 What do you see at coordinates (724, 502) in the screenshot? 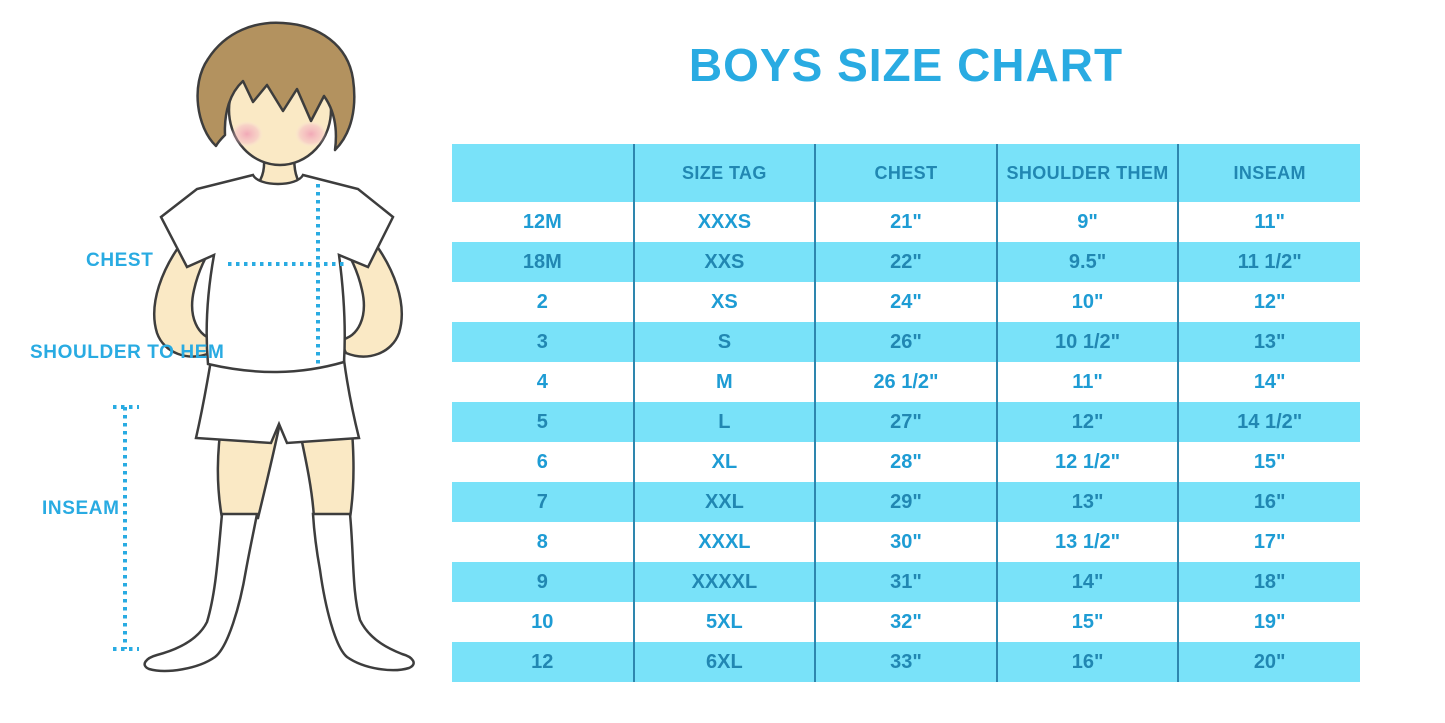
I see `table-cell: XXL` at bounding box center [724, 502].